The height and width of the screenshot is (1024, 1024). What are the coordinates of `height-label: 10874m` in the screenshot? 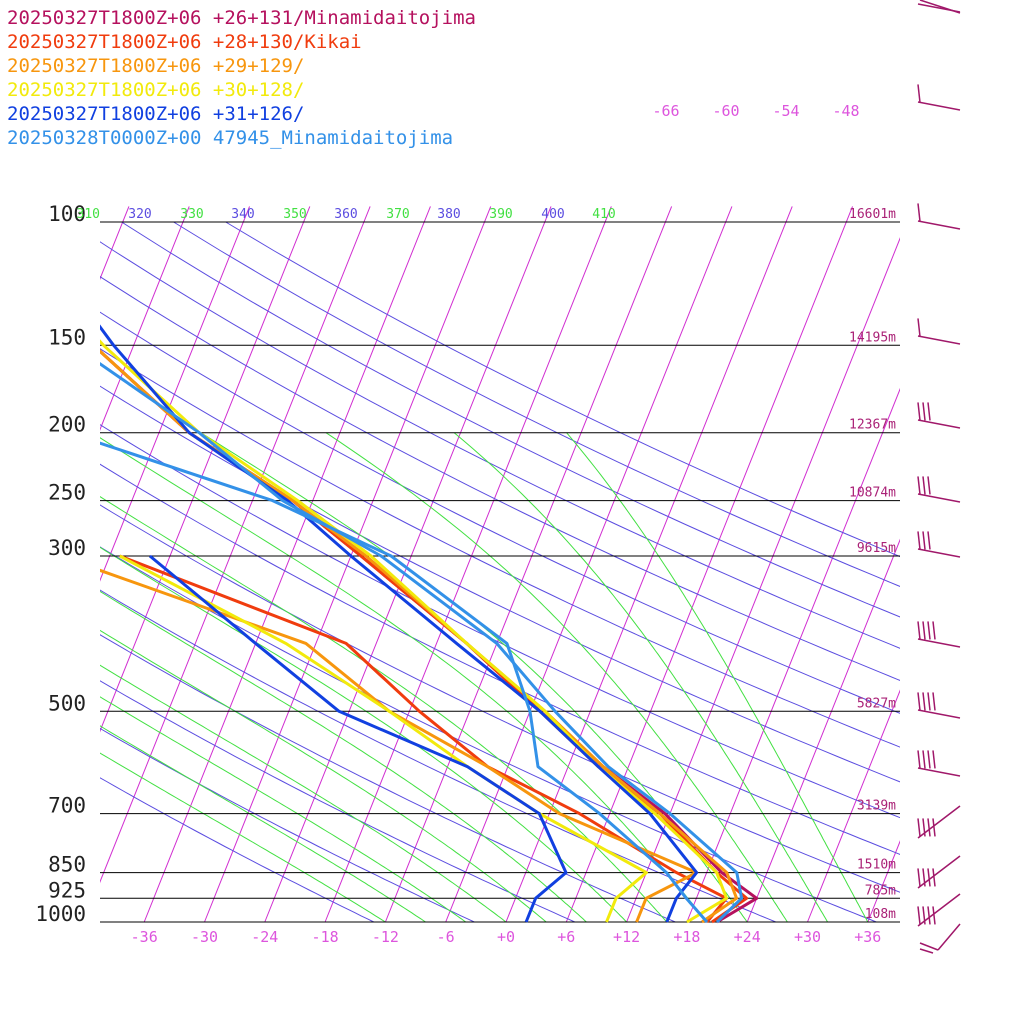 It's located at (872, 493).